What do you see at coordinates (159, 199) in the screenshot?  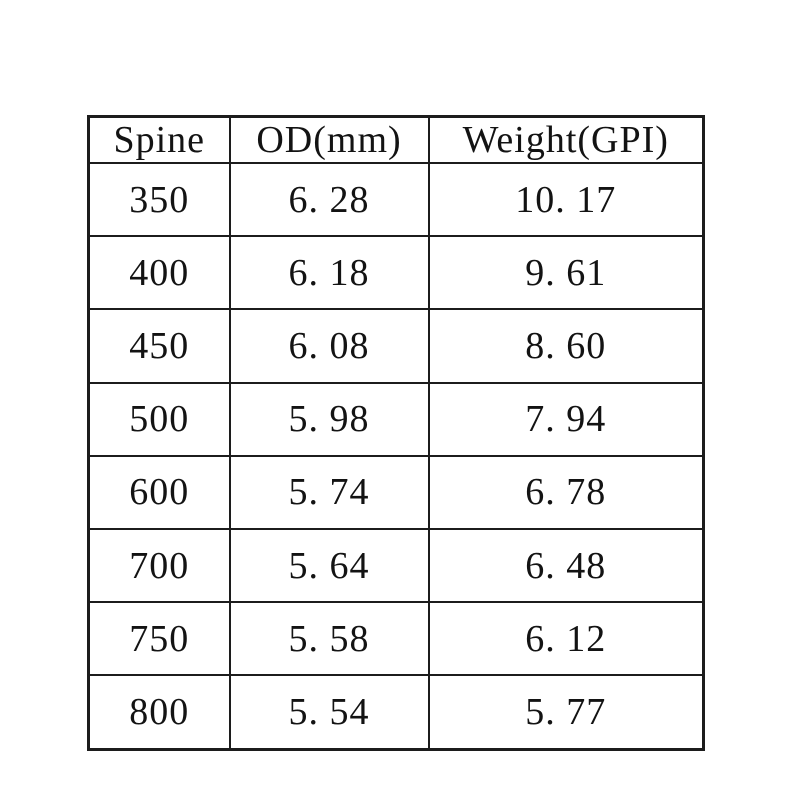 I see `cell-spine: 350` at bounding box center [159, 199].